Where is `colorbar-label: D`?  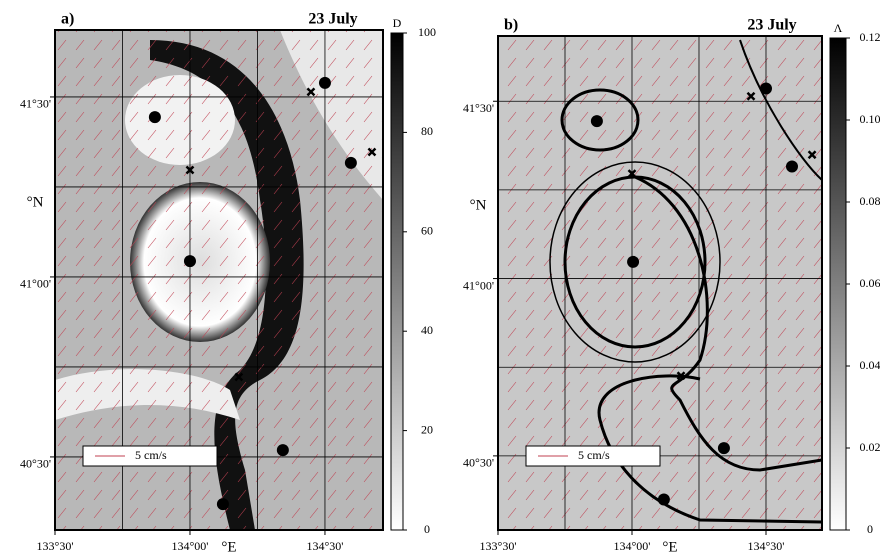 colorbar-label: D is located at coordinates (397, 23).